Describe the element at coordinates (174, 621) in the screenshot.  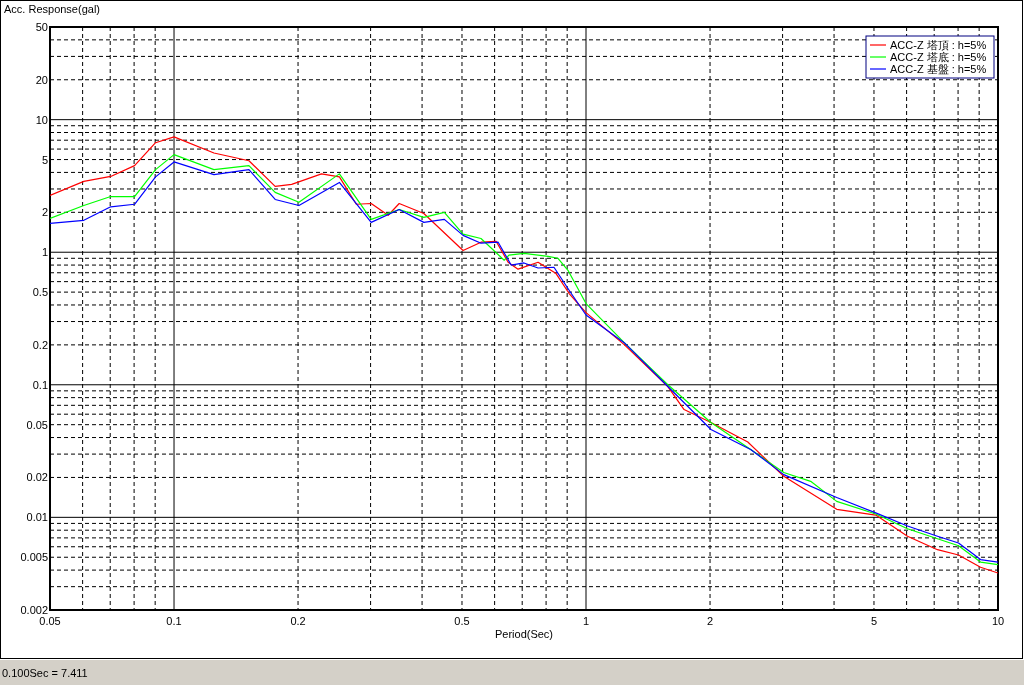
I see `x-tick-label: 0.1` at that location.